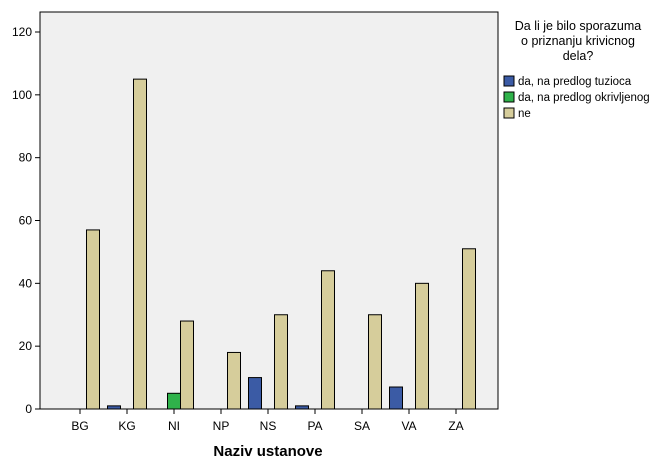 Image resolution: width=660 pixels, height=458 pixels. Describe the element at coordinates (455, 426) in the screenshot. I see `x-tick-label-ZA: ZA` at that location.